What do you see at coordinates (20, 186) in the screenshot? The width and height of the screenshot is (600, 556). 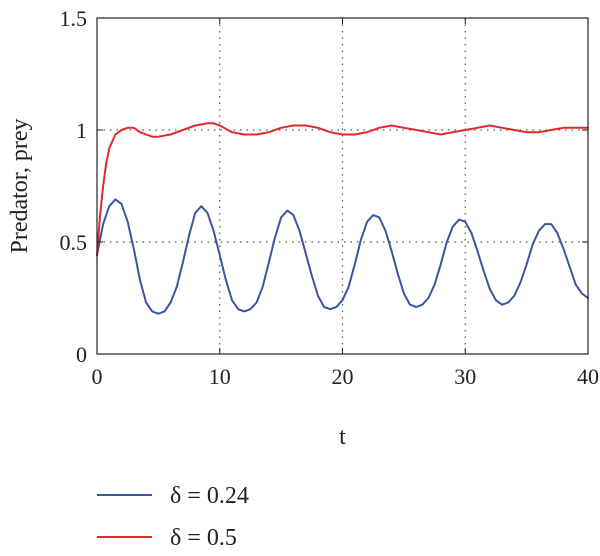 I see `y-axis-title: Predator, prey` at bounding box center [20, 186].